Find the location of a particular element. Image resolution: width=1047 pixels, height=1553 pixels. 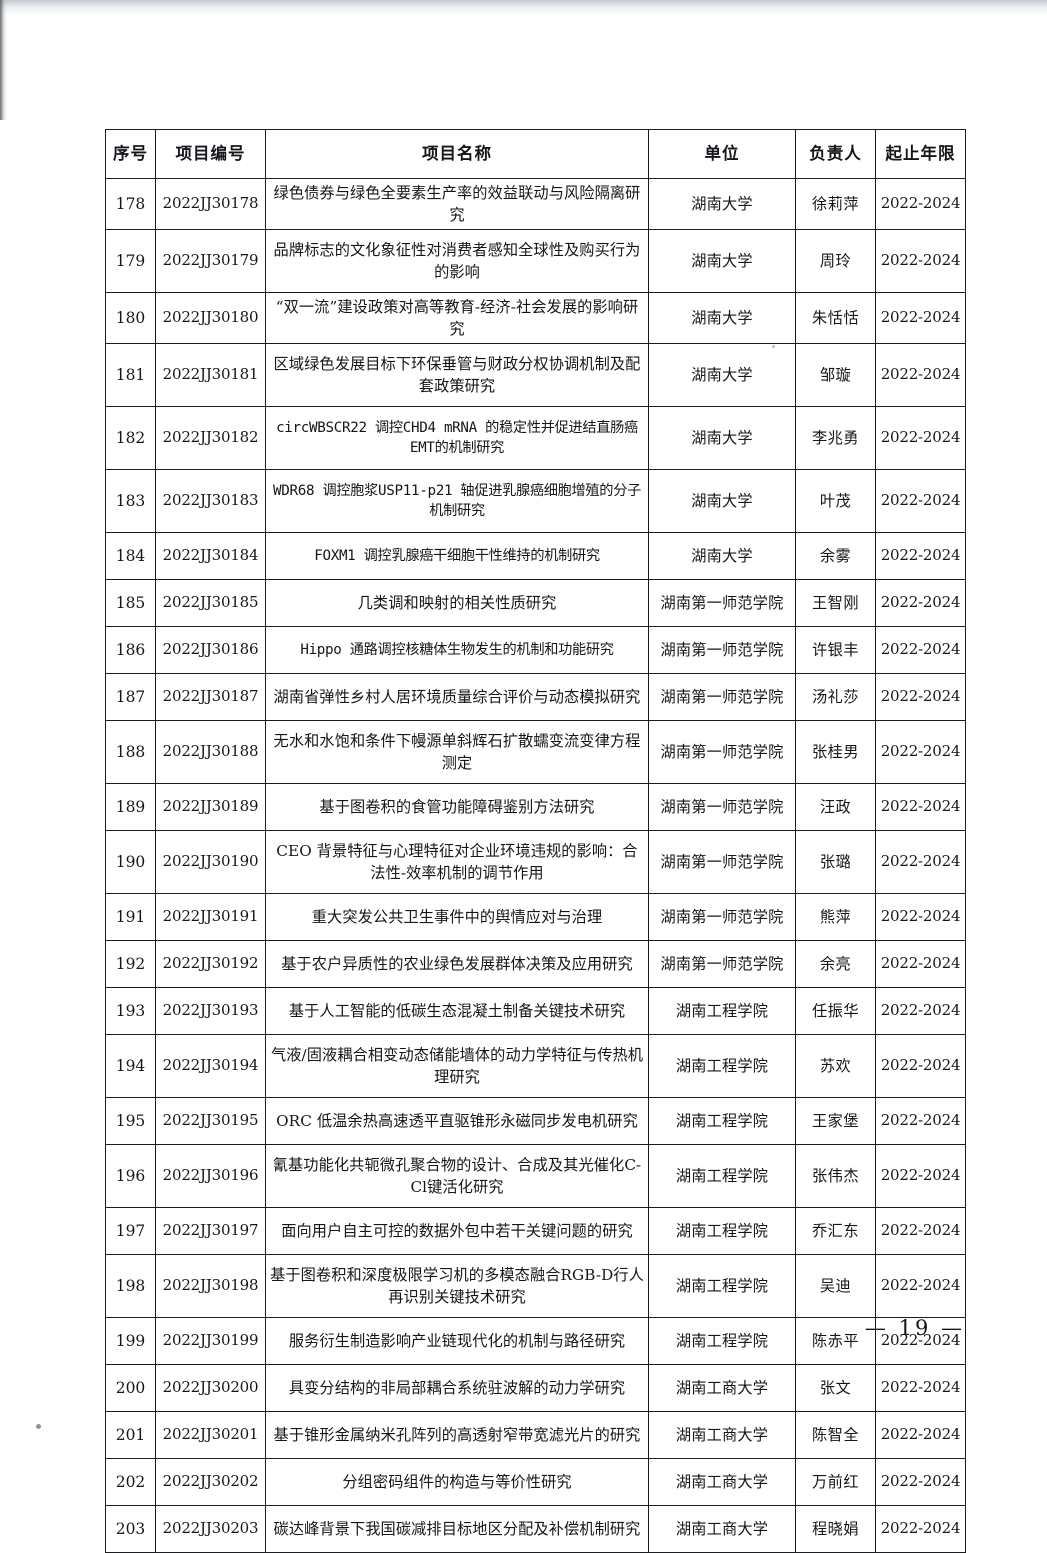

cell-project-title: 基于农户异质性的农业绿色发展群体决策及应用研究 is located at coordinates (457, 964).